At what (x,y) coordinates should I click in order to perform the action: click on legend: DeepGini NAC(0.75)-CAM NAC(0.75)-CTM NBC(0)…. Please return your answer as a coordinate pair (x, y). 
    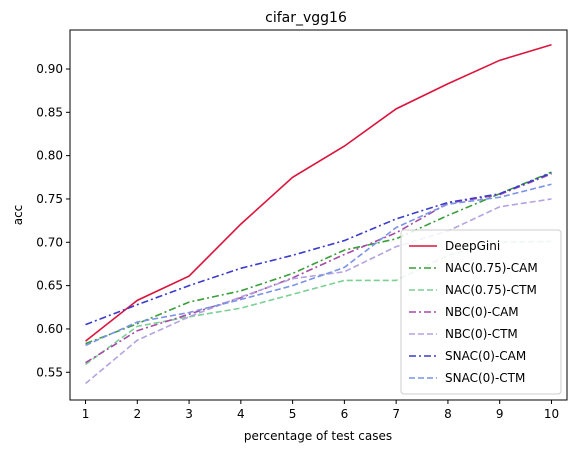
    Looking at the image, I should click on (481, 312).